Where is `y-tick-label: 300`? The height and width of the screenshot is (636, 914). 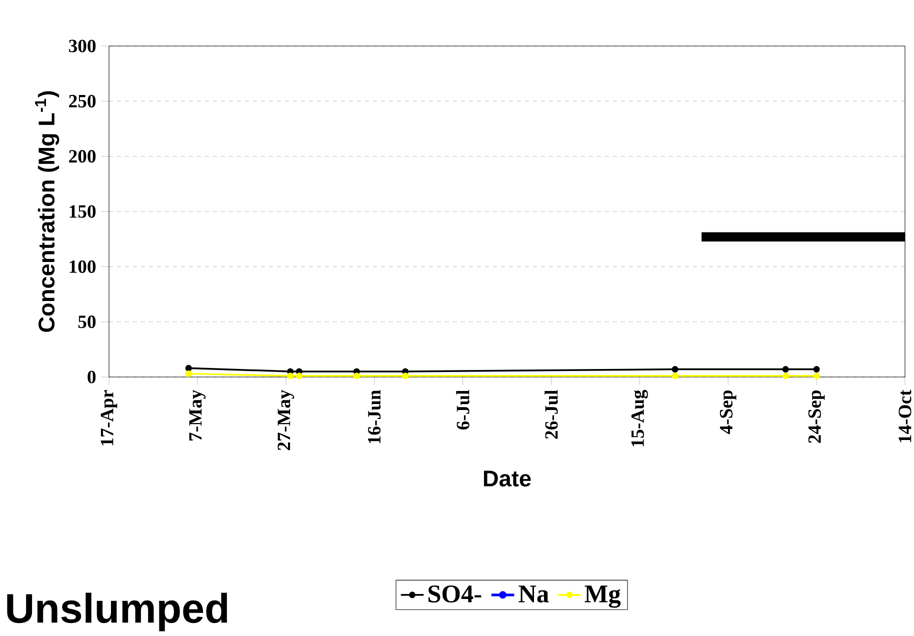
y-tick-label: 300 is located at coordinates (82, 46).